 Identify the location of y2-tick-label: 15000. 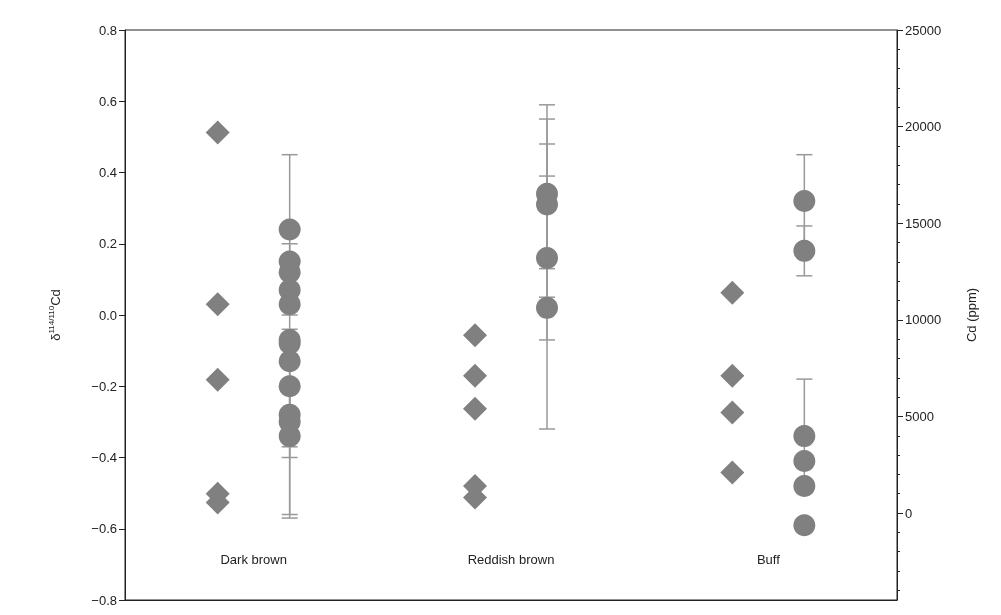
(923, 223).